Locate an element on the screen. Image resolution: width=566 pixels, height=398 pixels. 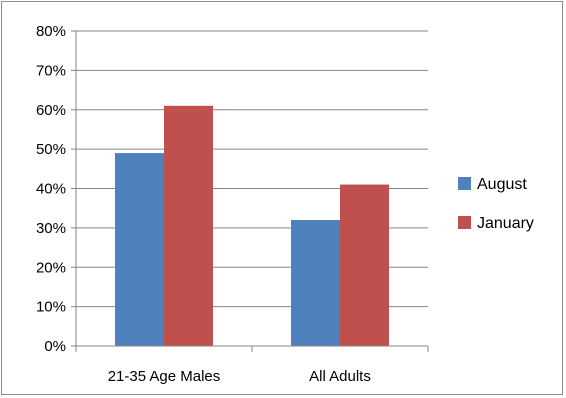
legend-swatch-january is located at coordinates (464, 222).